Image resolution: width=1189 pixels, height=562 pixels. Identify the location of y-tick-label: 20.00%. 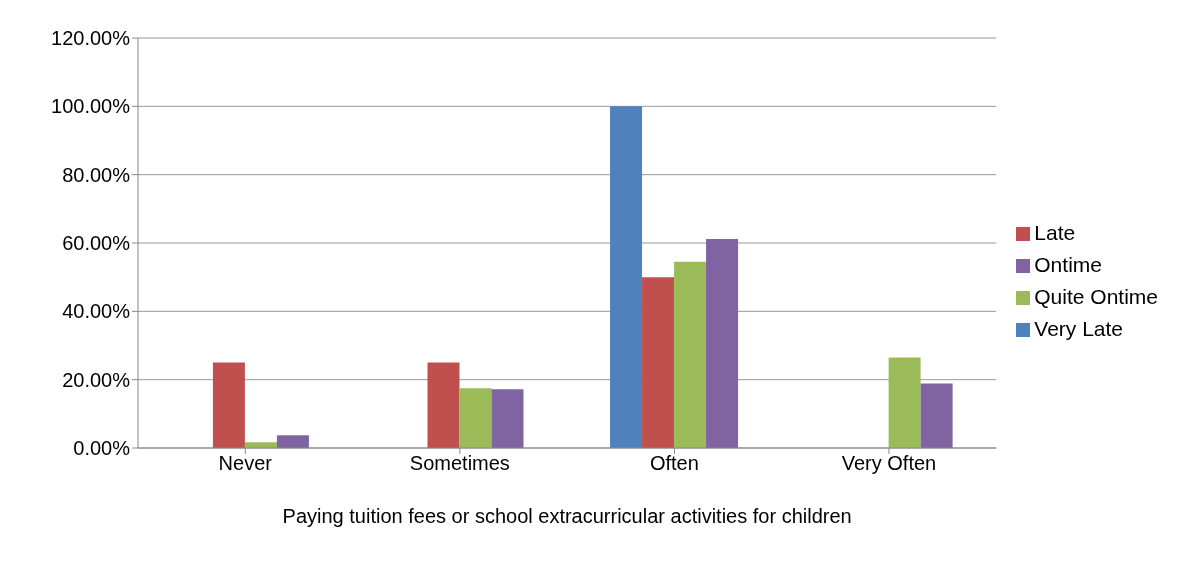
(96, 379).